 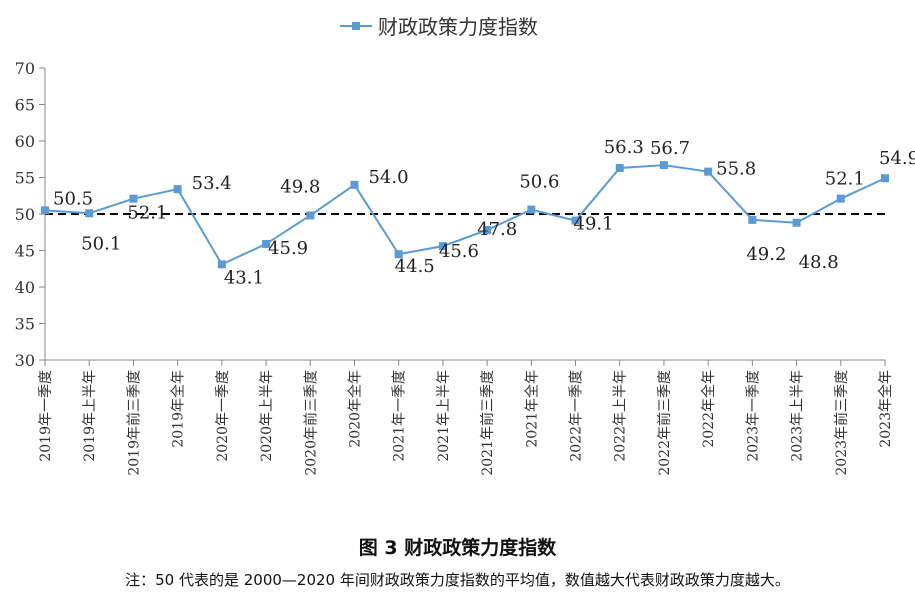 What do you see at coordinates (25, 251) in the screenshot?
I see `y-tick-label: 45` at bounding box center [25, 251].